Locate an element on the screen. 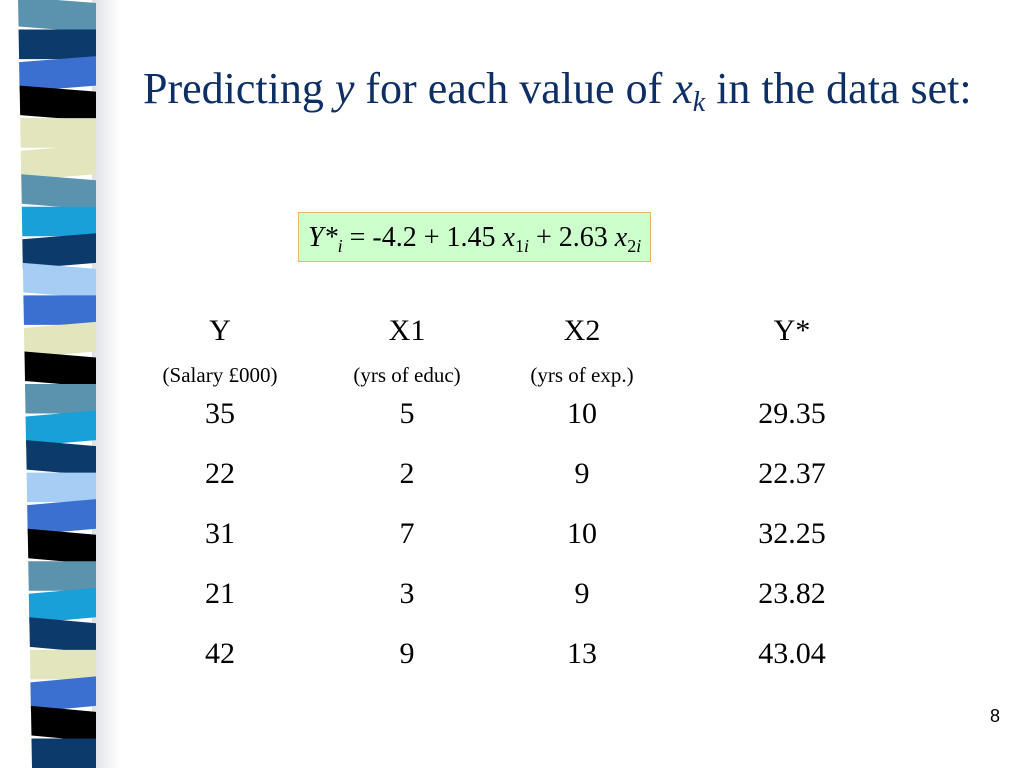 Image resolution: width=1024 pixels, height=768 pixels. table-cell: 22 is located at coordinates (220, 473).